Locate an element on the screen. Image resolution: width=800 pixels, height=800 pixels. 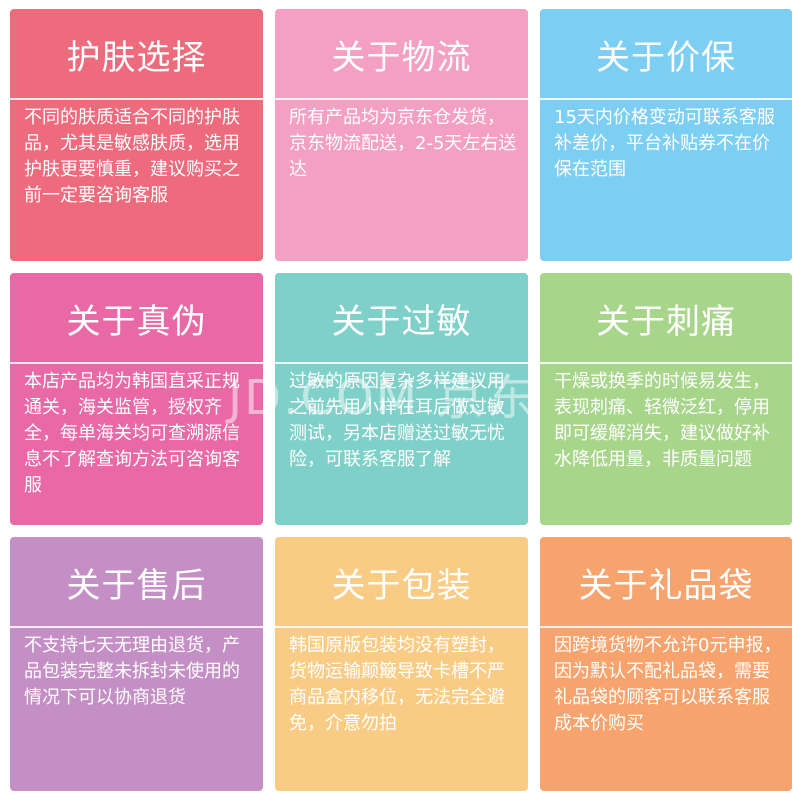
card-title: 护肤选择 is located at coordinates (136, 57).